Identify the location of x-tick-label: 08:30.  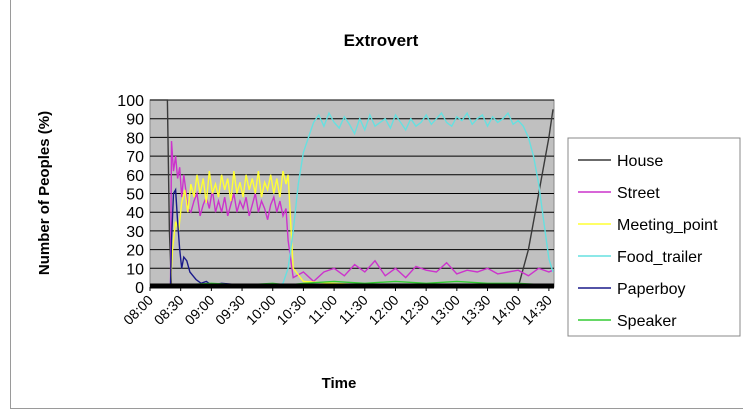
(169, 310).